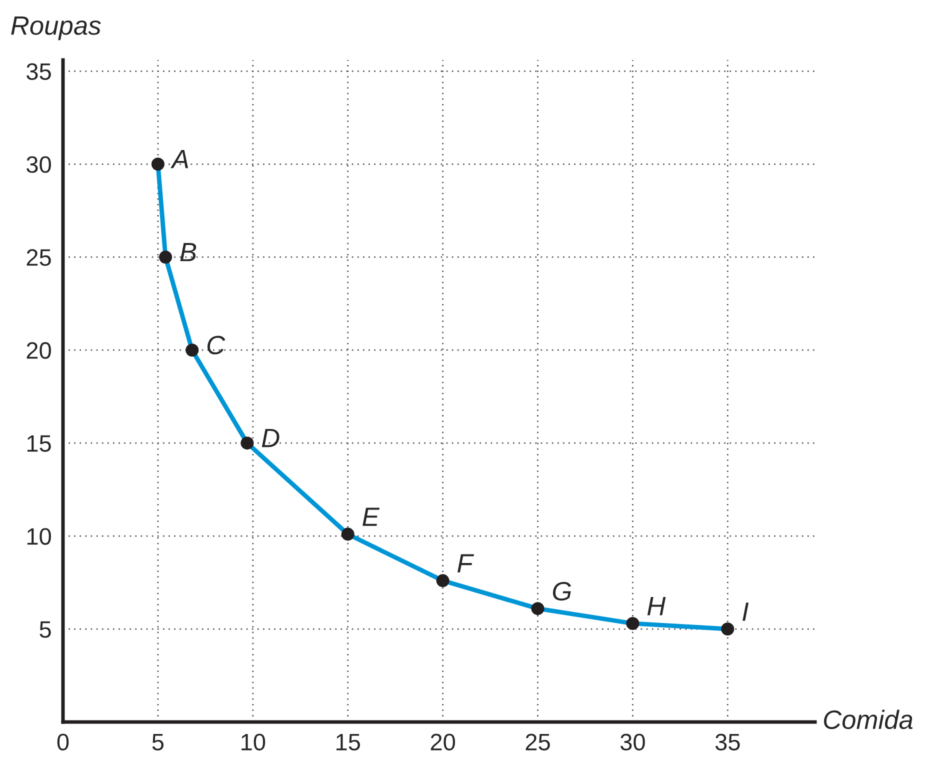  Describe the element at coordinates (188, 252) in the screenshot. I see `annotation: B` at that location.